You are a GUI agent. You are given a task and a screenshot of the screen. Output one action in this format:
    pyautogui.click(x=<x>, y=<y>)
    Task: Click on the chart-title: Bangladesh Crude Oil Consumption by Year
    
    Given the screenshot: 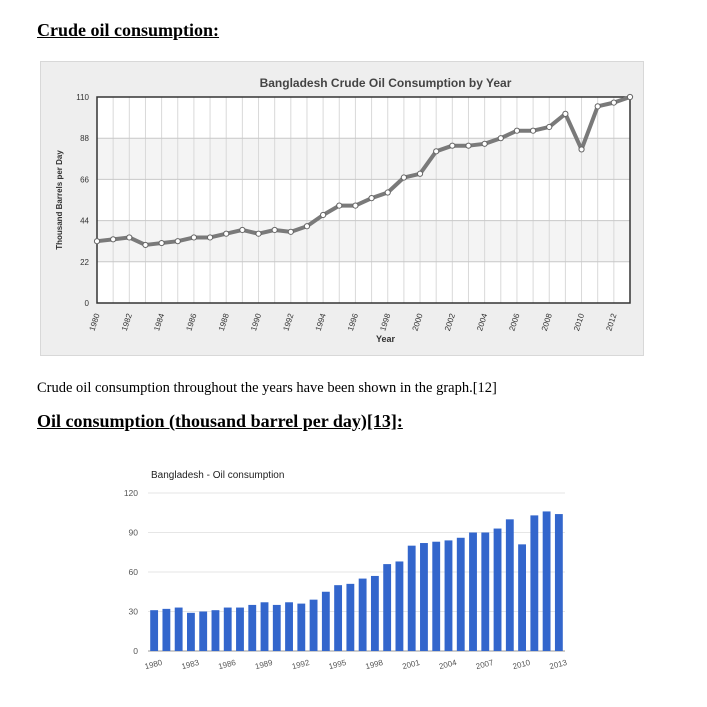 What is the action you would take?
    pyautogui.click(x=386, y=83)
    